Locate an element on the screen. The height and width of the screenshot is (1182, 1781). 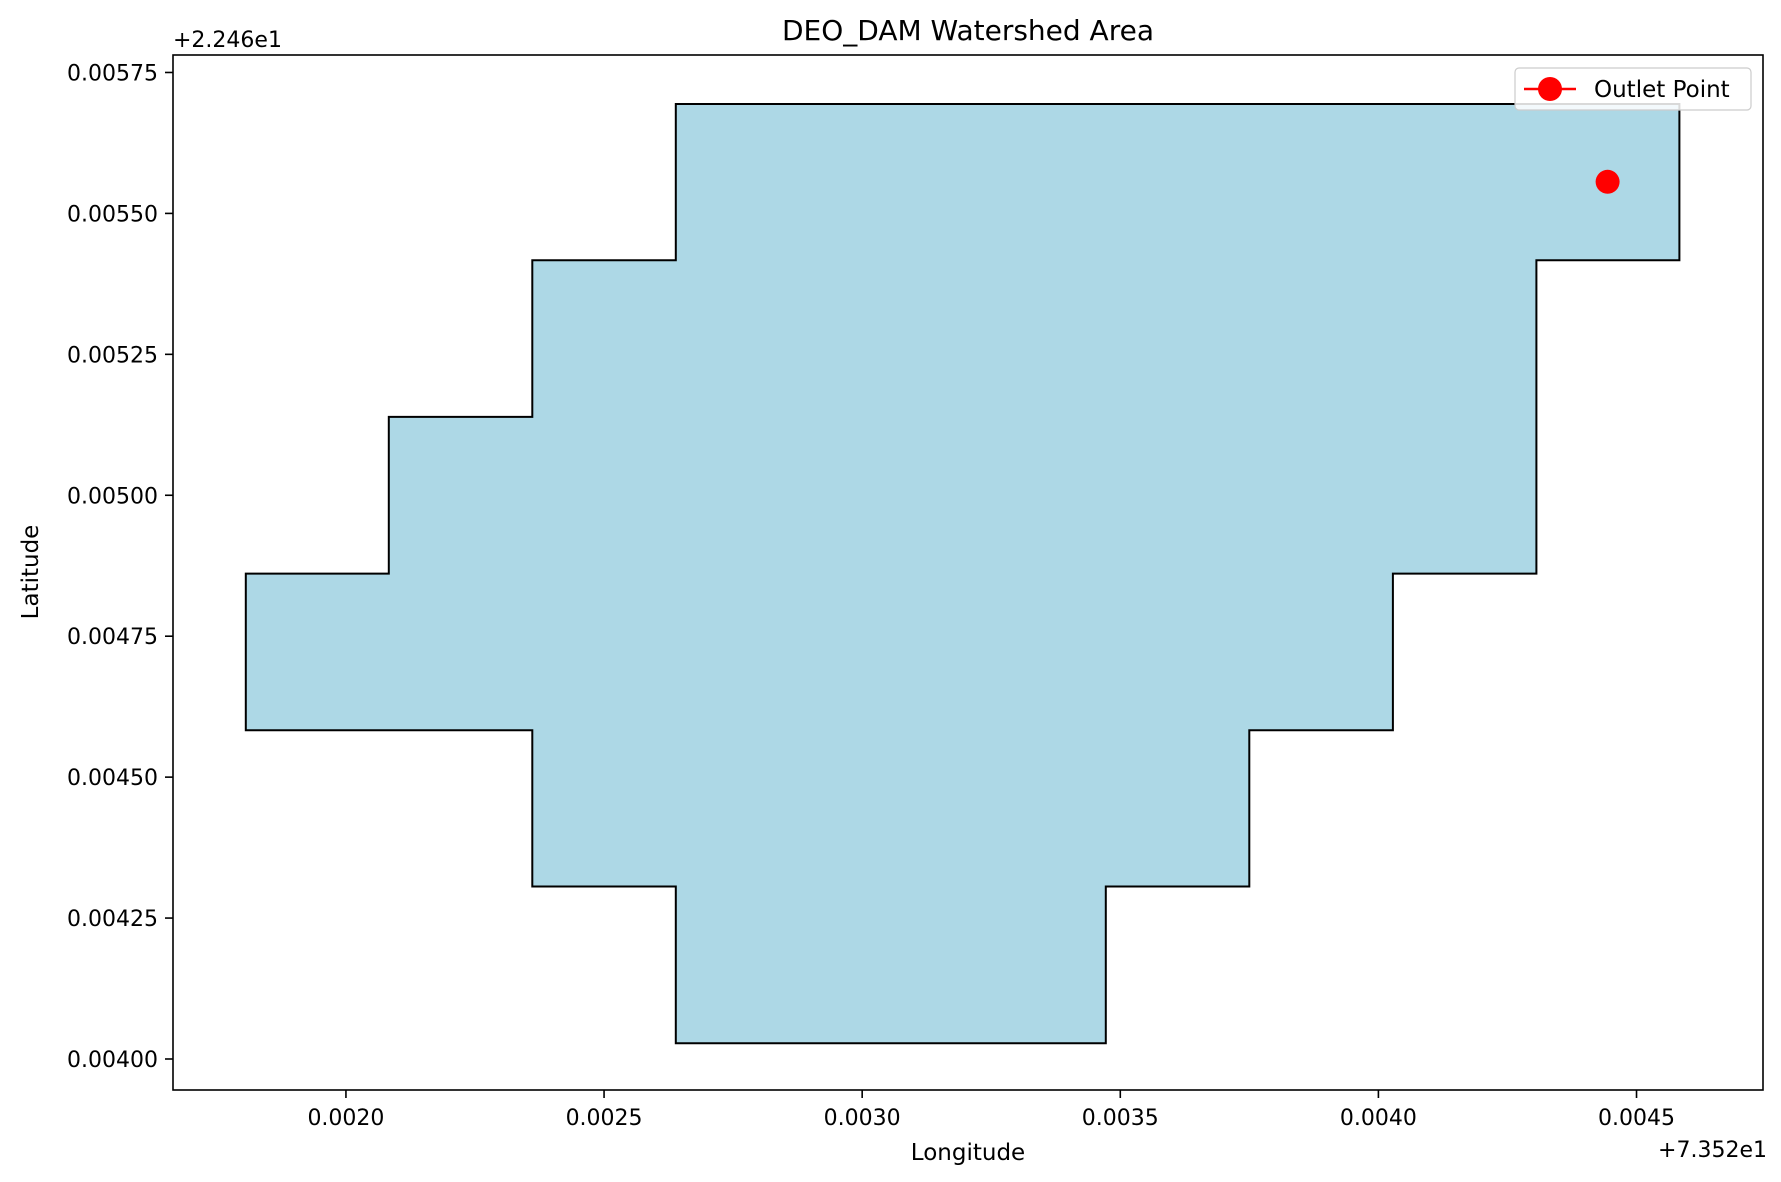
outlet-point-marker is located at coordinates (1607, 181).